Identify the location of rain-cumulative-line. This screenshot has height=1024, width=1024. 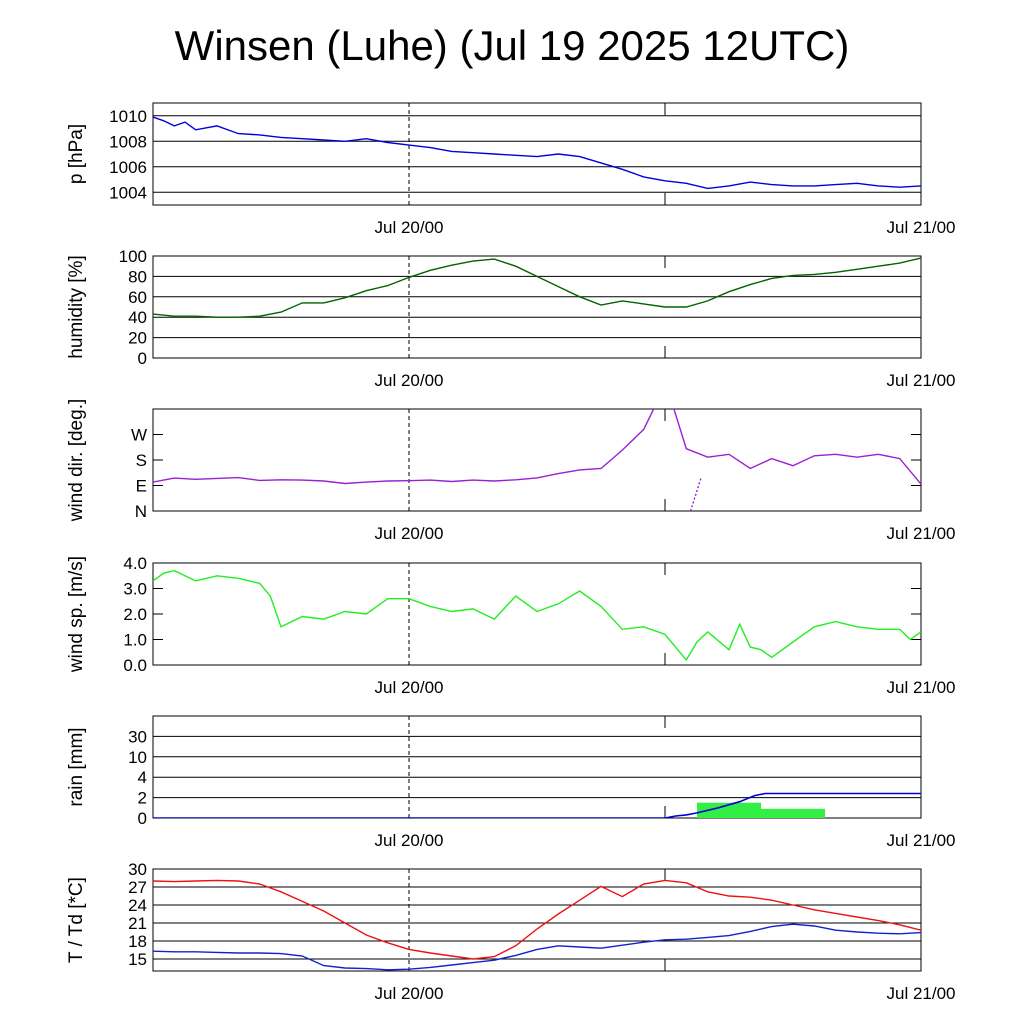
(537, 805).